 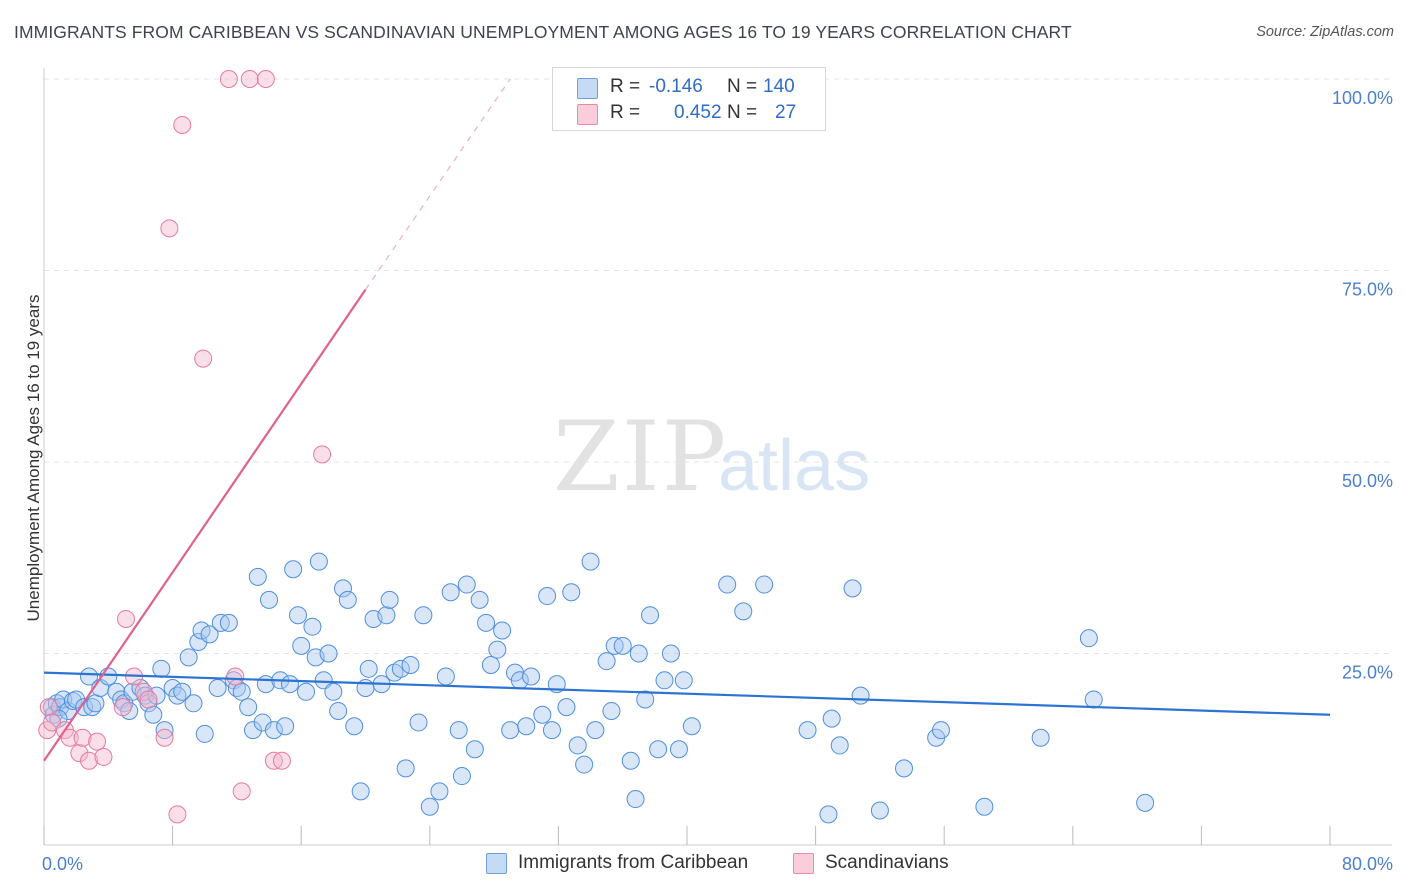 What do you see at coordinates (887, 862) in the screenshot?
I see `bottom-legend-label: Scandinavians` at bounding box center [887, 862].